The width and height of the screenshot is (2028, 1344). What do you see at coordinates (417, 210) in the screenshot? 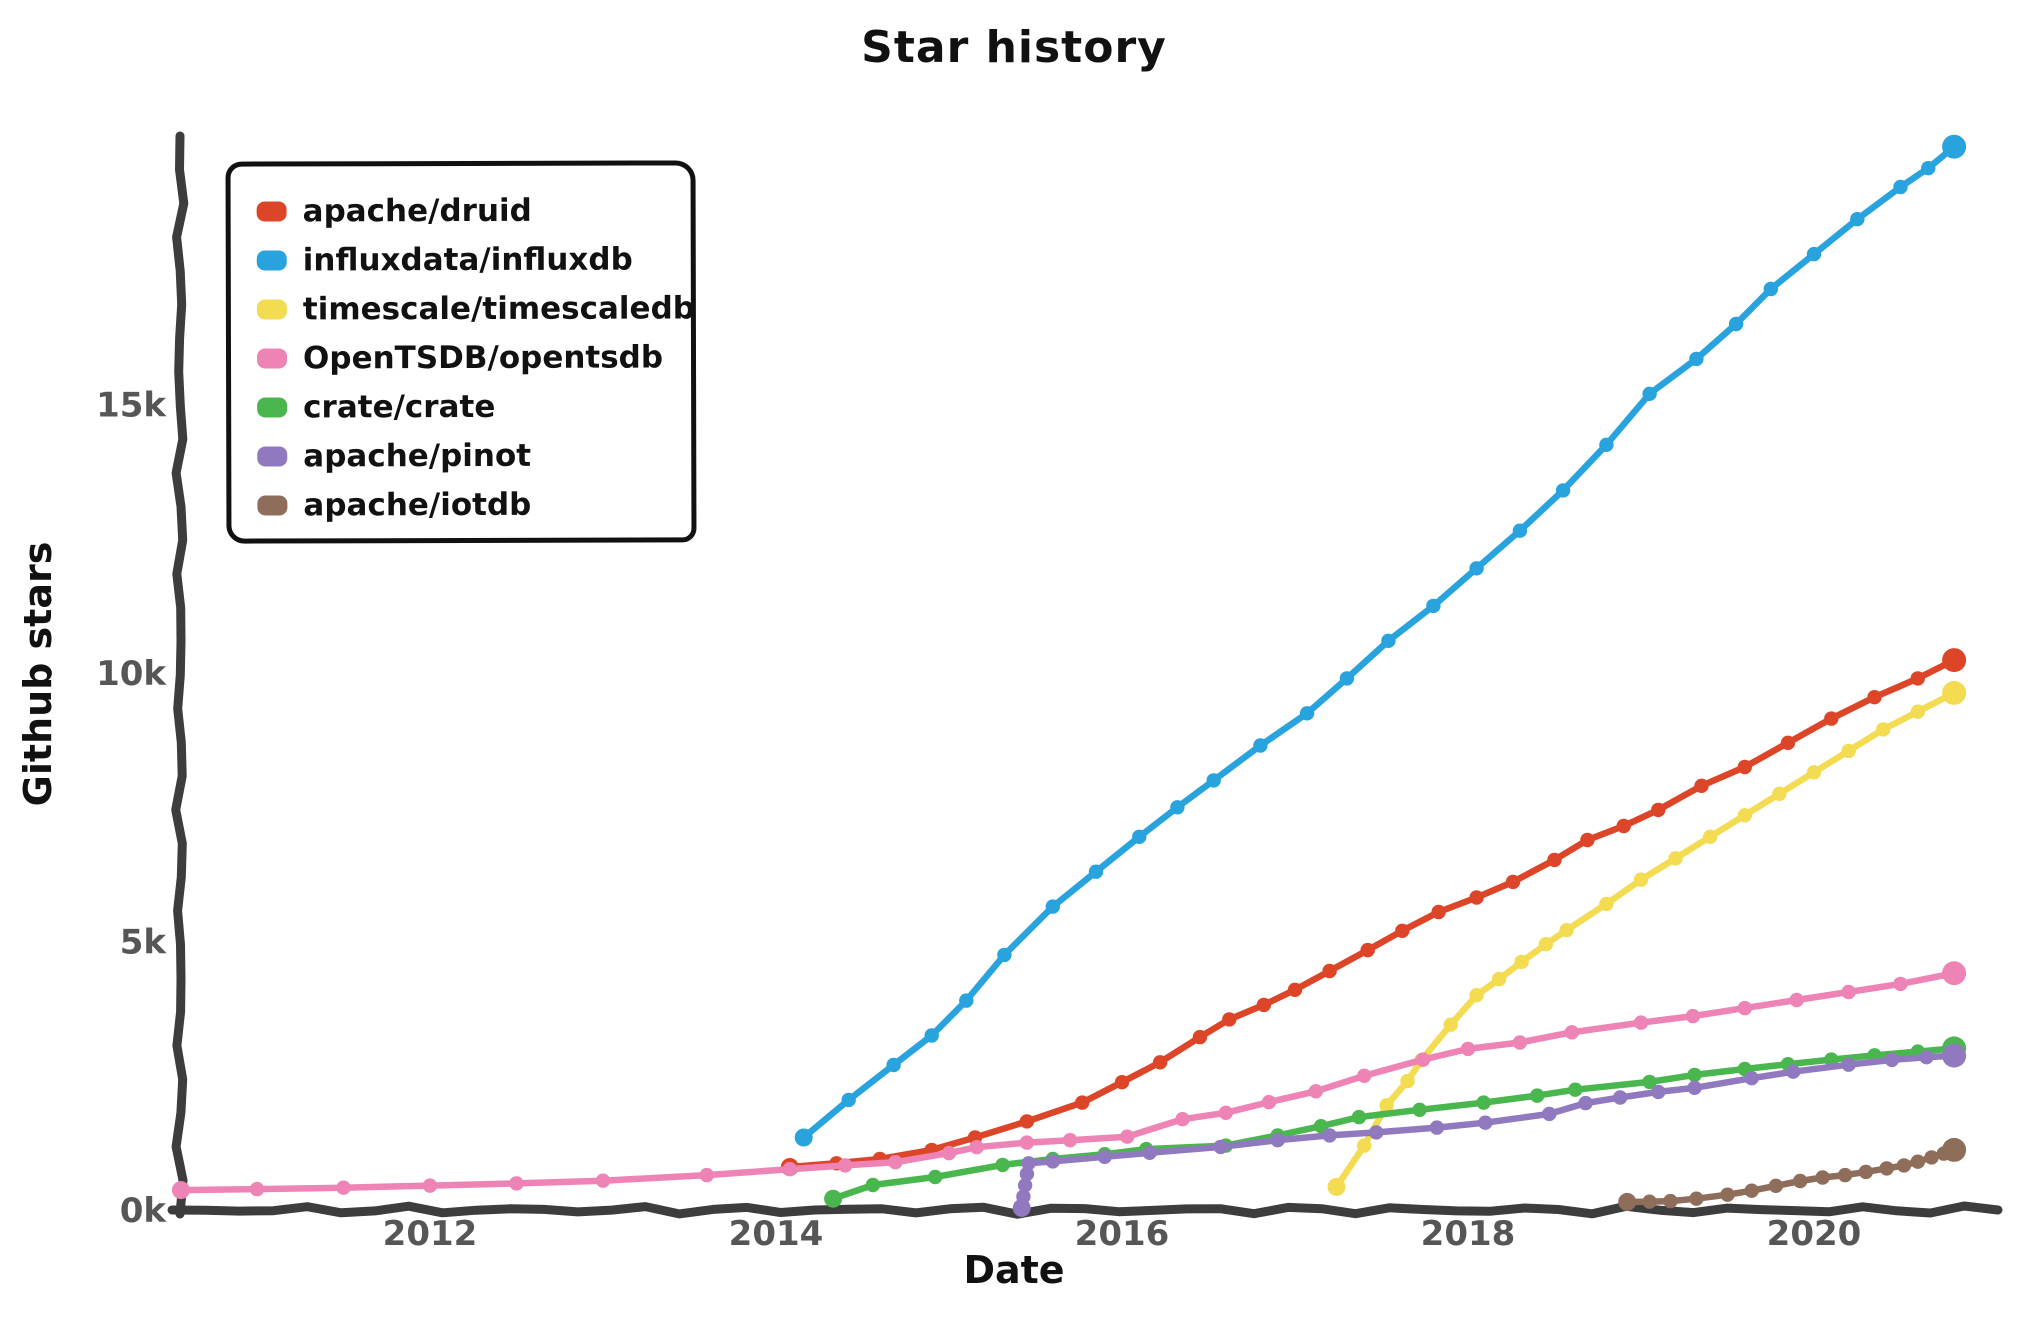
I see `legend-label: apache/druid` at bounding box center [417, 210].